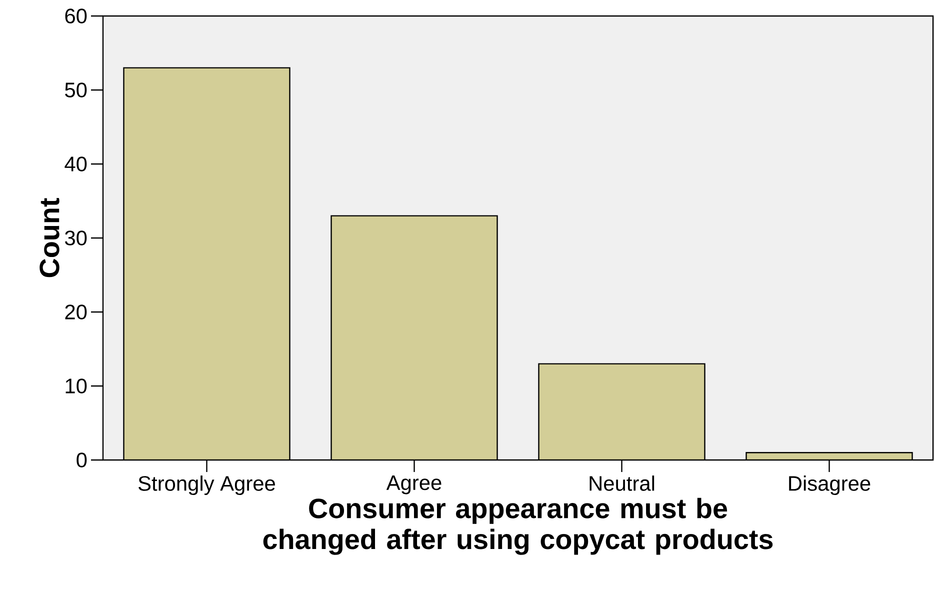  What do you see at coordinates (76, 90) in the screenshot?
I see `y-tick-label: 50` at bounding box center [76, 90].